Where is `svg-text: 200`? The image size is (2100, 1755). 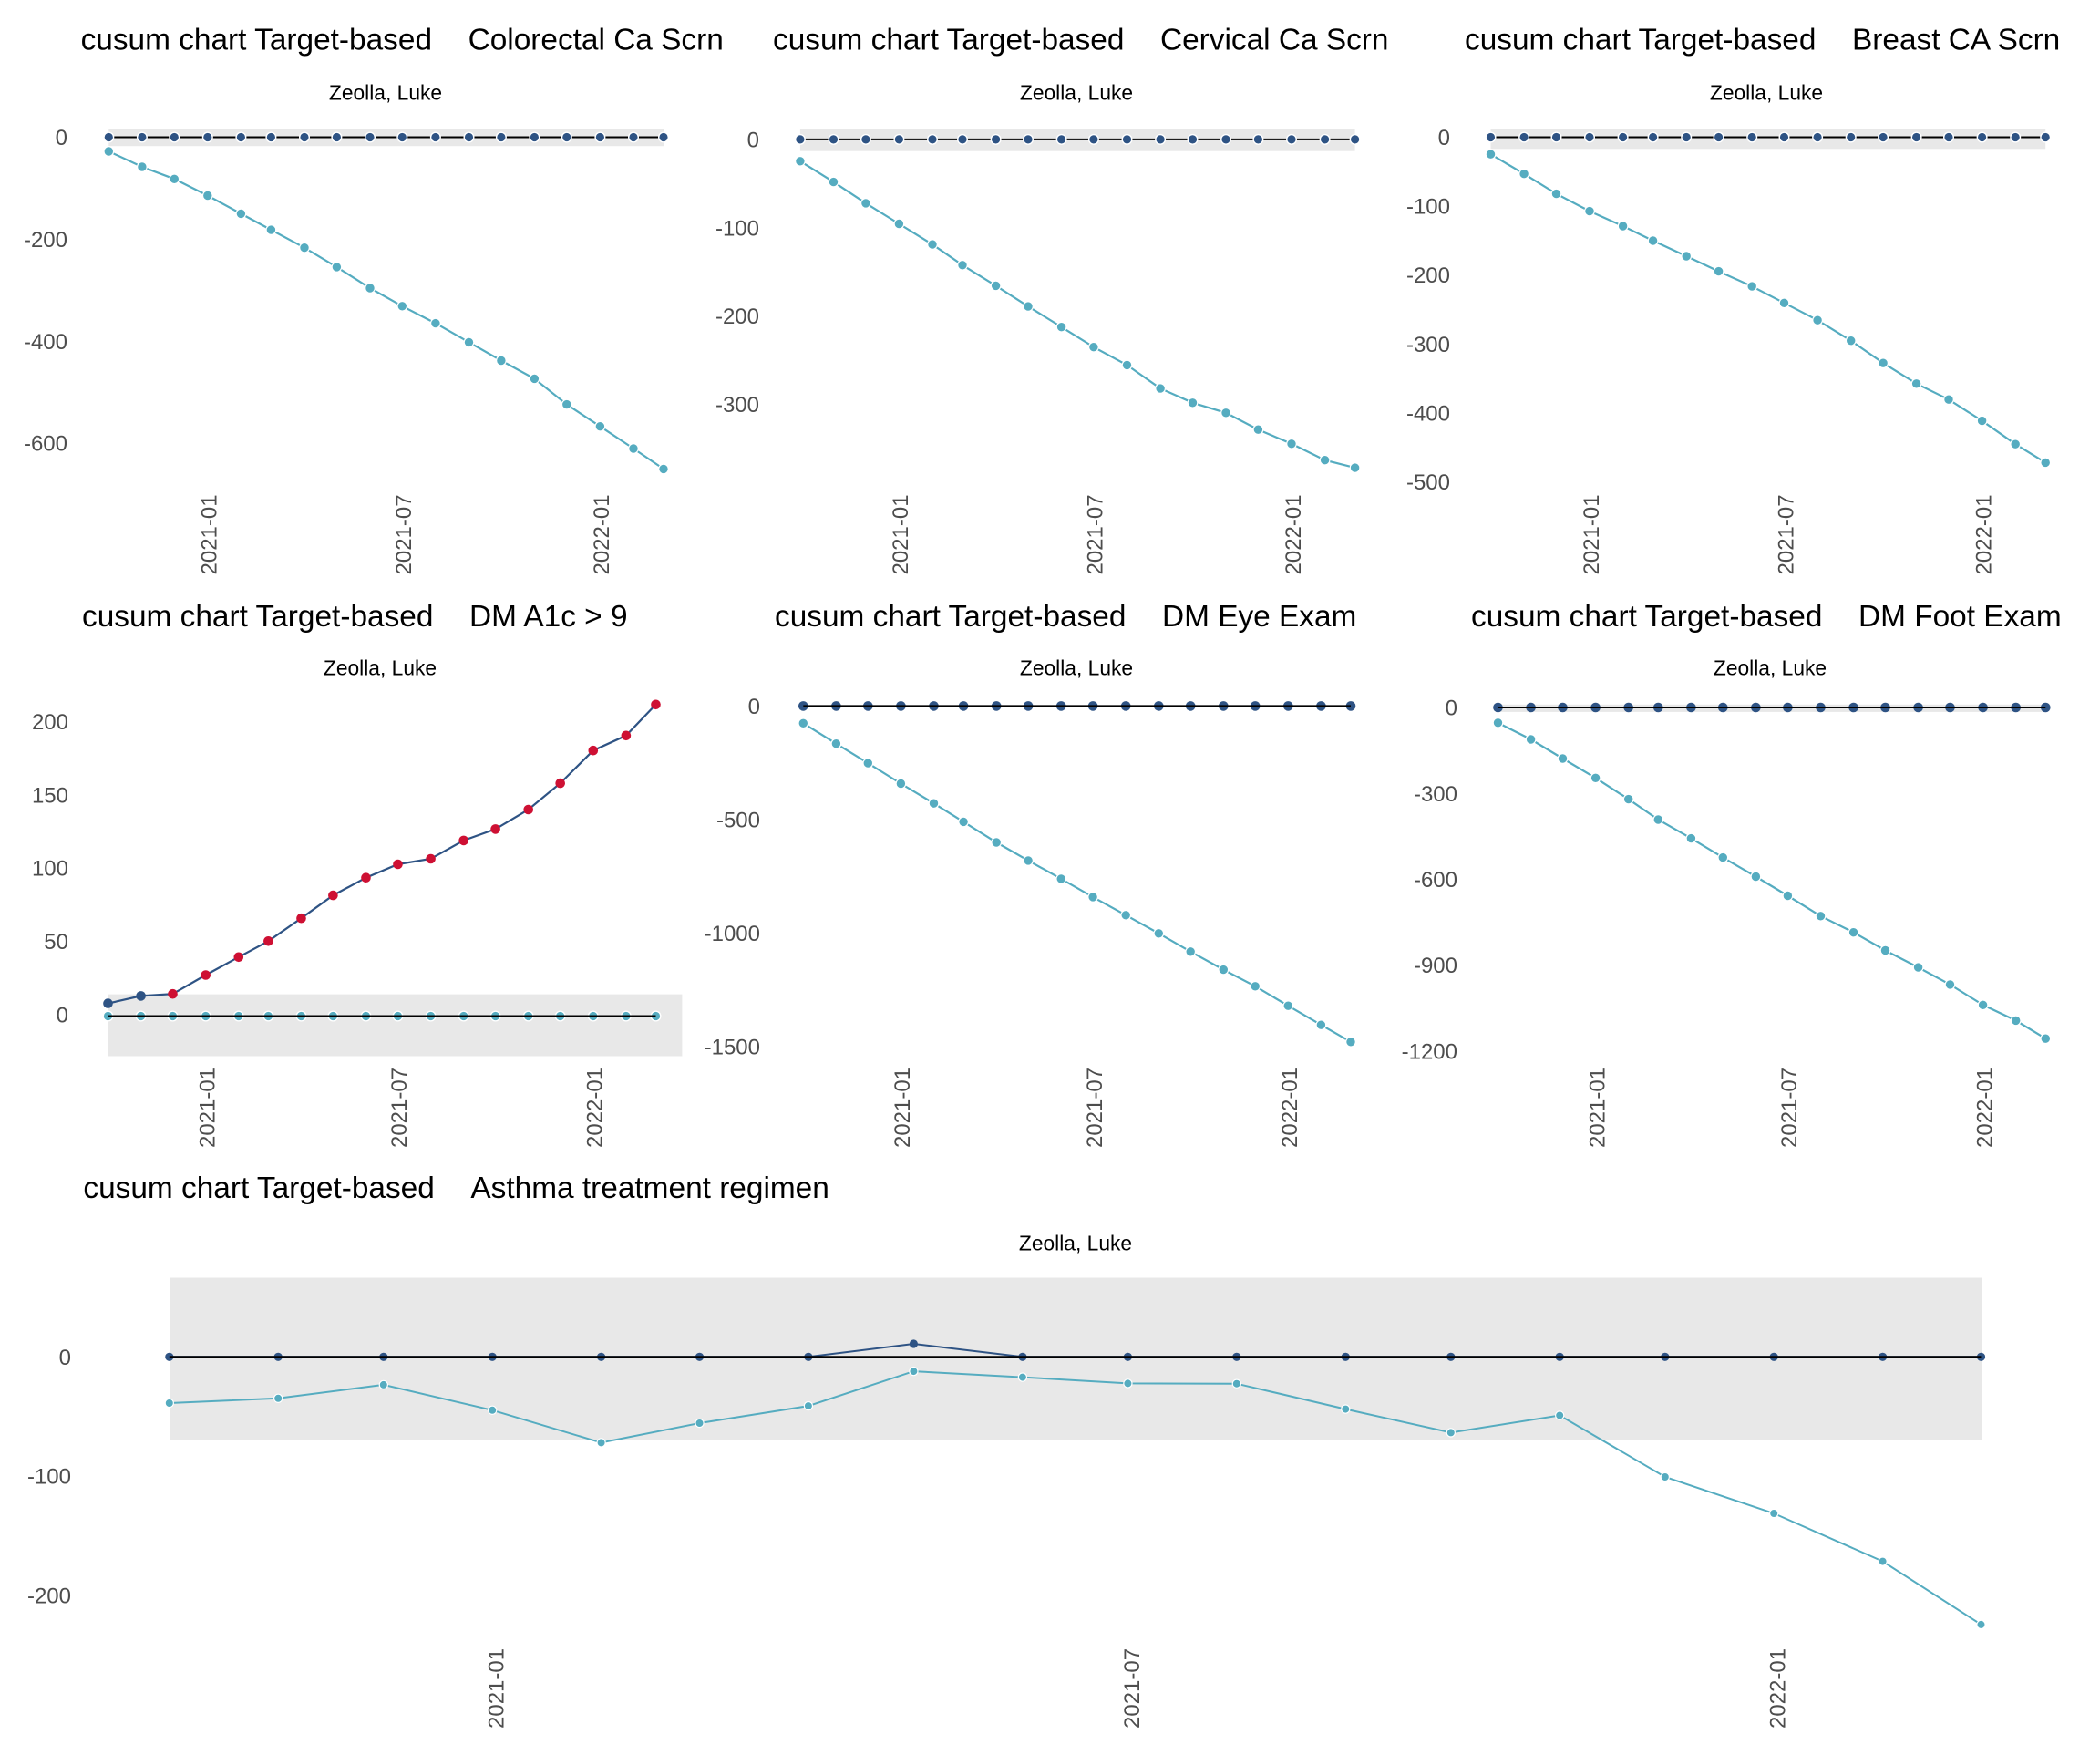 svg-text: 200 is located at coordinates (50, 722).